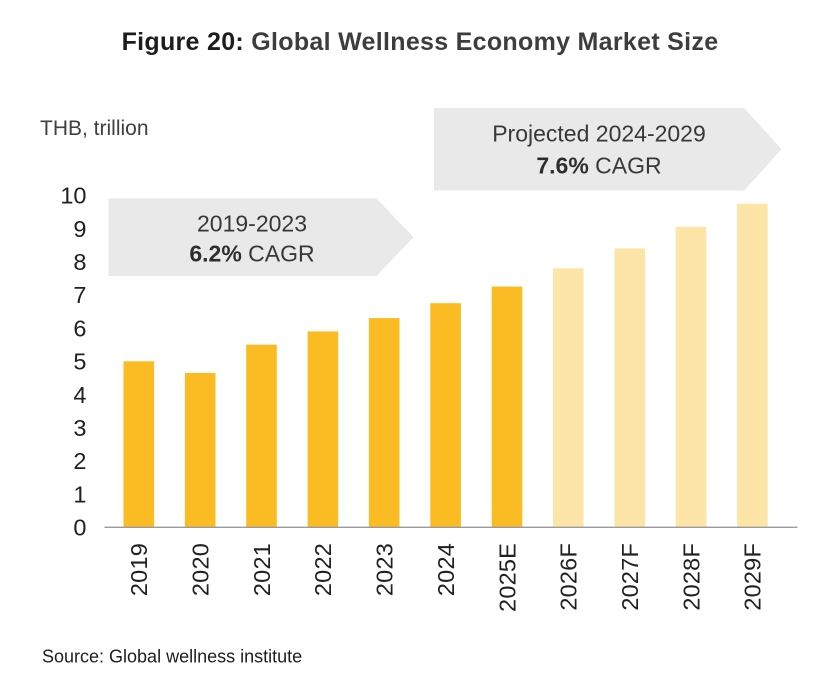 The width and height of the screenshot is (840, 692). I want to click on bar-2019, so click(139, 444).